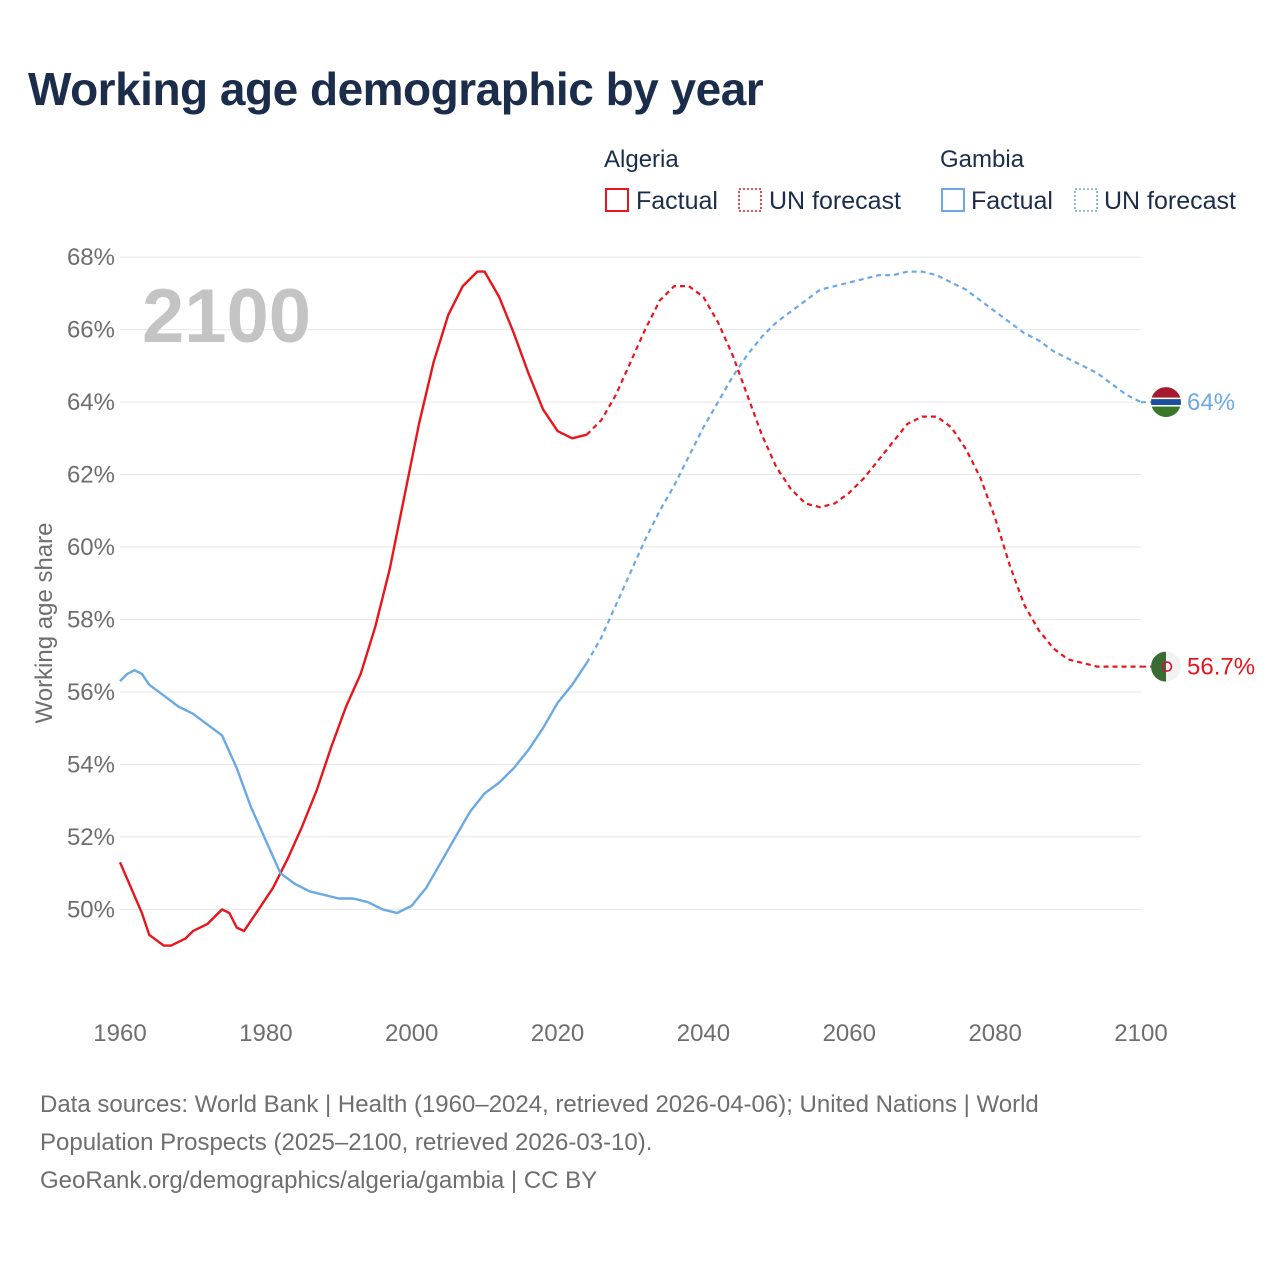 Image resolution: width=1280 pixels, height=1280 pixels. I want to click on series-line-gambia-forecast, so click(863, 467).